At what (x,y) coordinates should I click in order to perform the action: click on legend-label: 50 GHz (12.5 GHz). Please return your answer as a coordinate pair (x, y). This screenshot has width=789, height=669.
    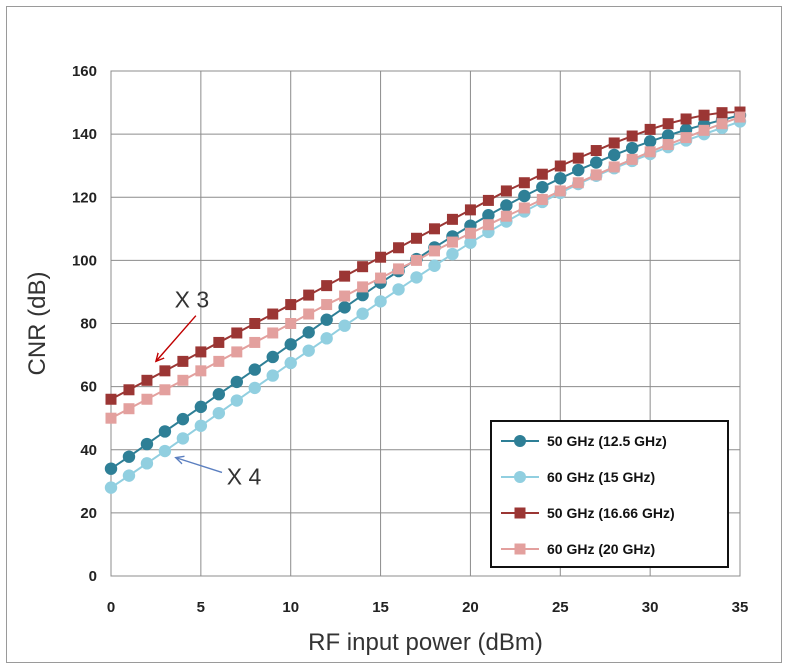
    Looking at the image, I should click on (607, 441).